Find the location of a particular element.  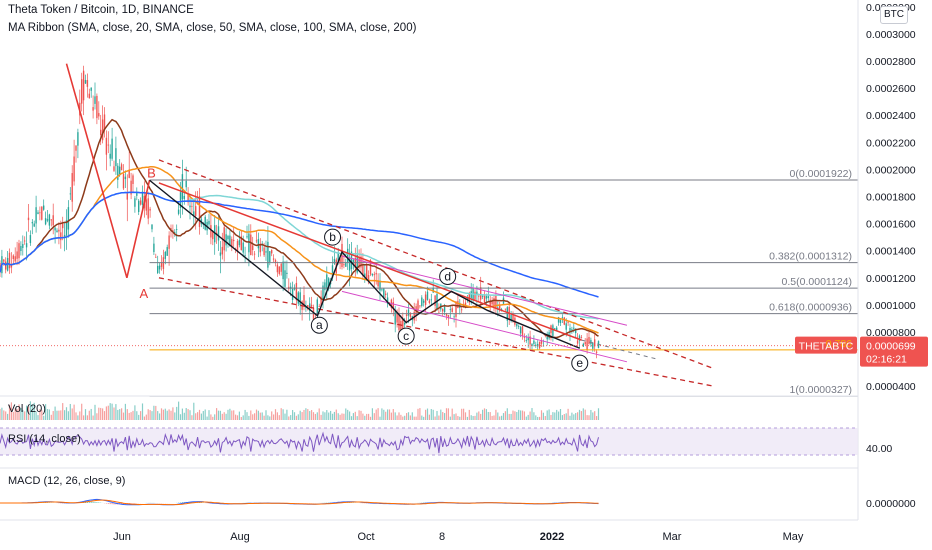

currency-badge: BTC is located at coordinates (894, 15).